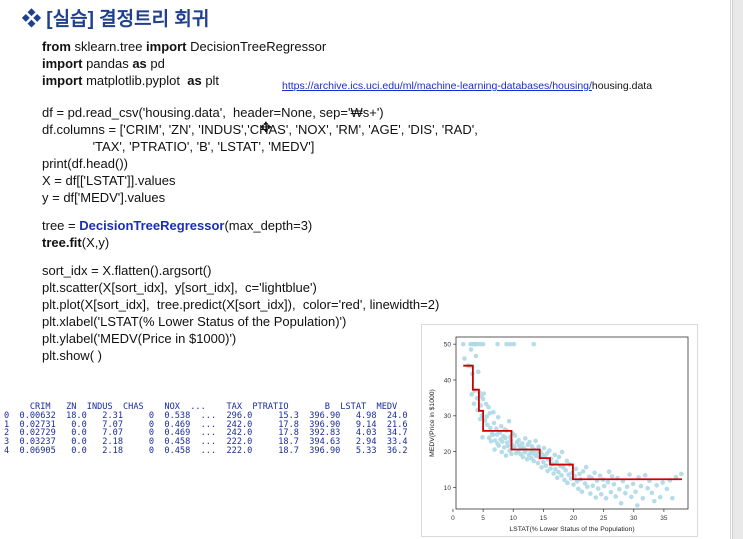 This screenshot has height=539, width=743. I want to click on code-text: pandas, so click(107, 63).